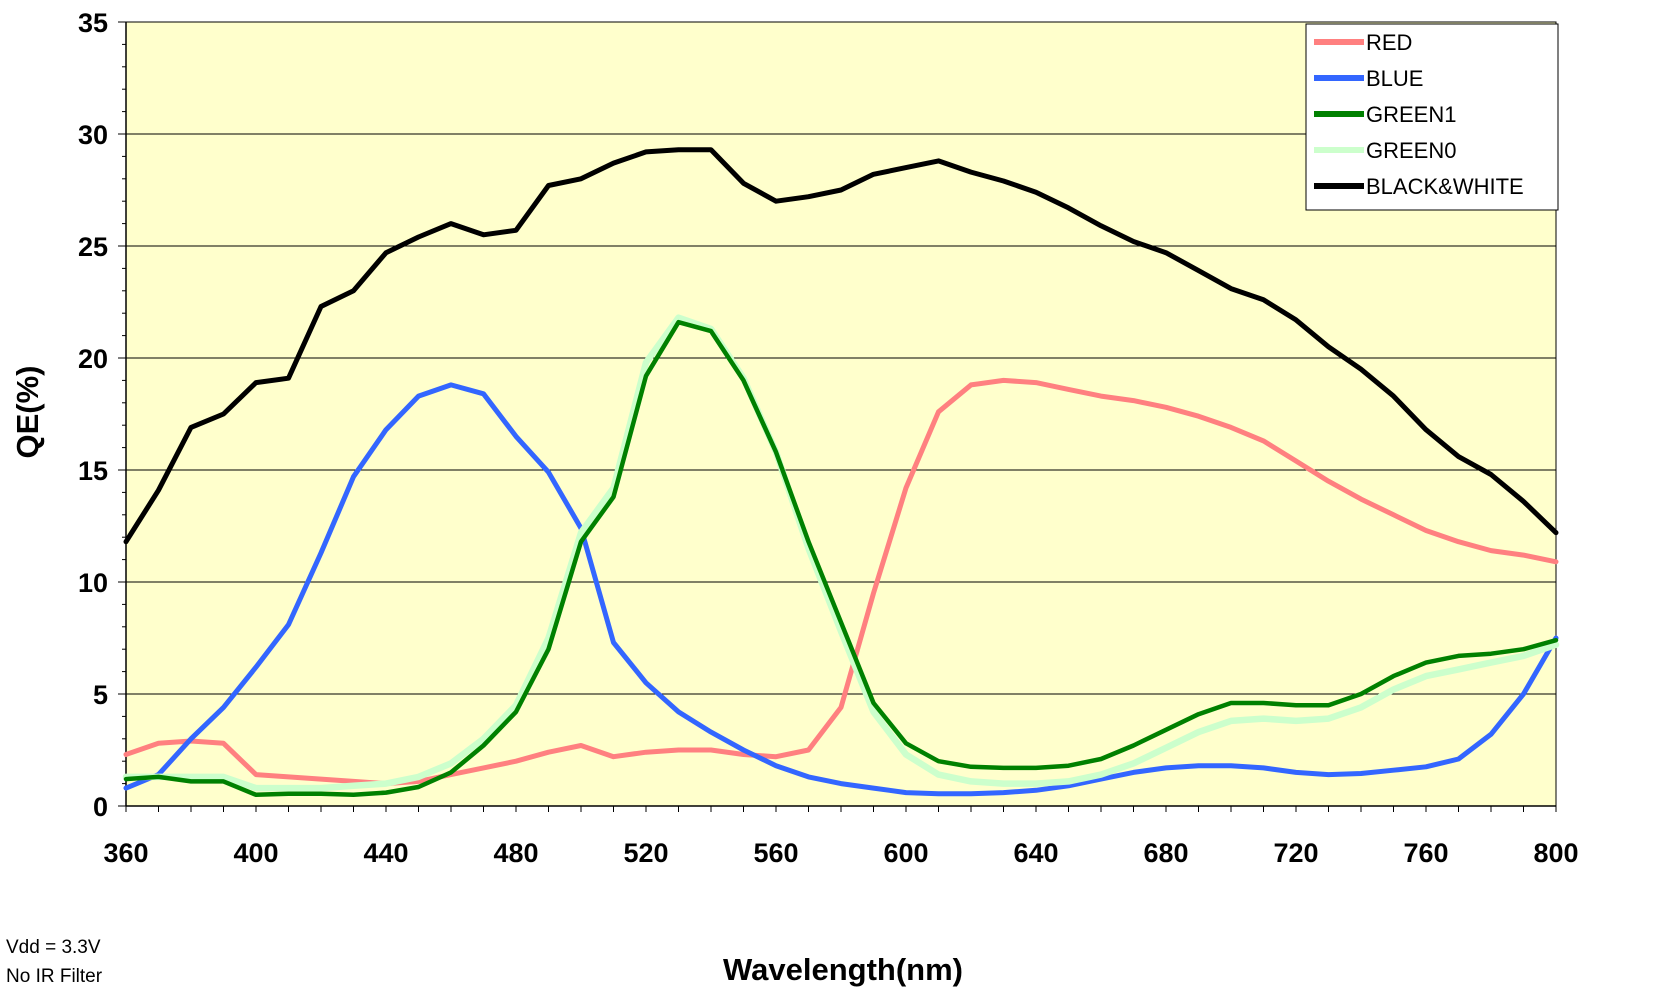 Image resolution: width=1678 pixels, height=1001 pixels. I want to click on y-tick-label: 10, so click(93, 583).